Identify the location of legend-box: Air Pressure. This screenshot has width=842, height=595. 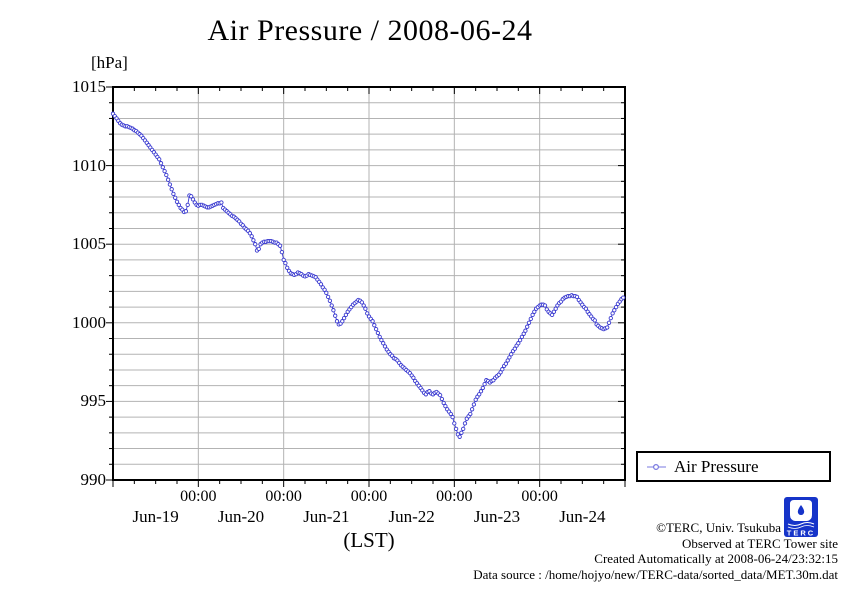
(733, 466).